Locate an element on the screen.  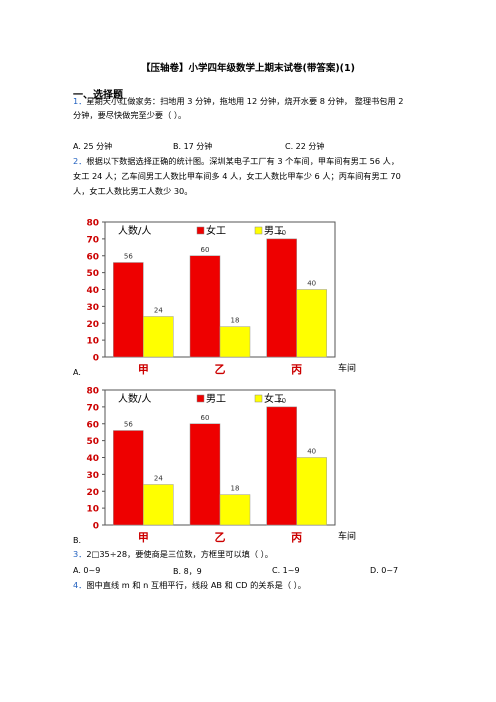
q4-line: 4．图中直线 m 和 n 互相平行，线段 AB 和 CD 的关系是（ ）。 is located at coordinates (189, 585).